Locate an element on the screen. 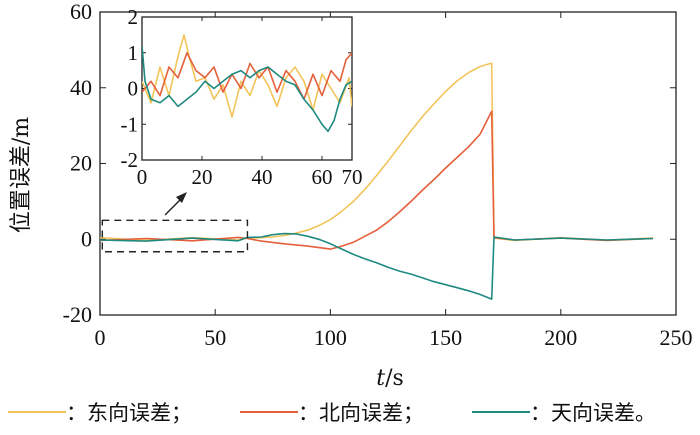 This screenshot has width=700, height=435. x-axis-label-unit: /s is located at coordinates (394, 378).